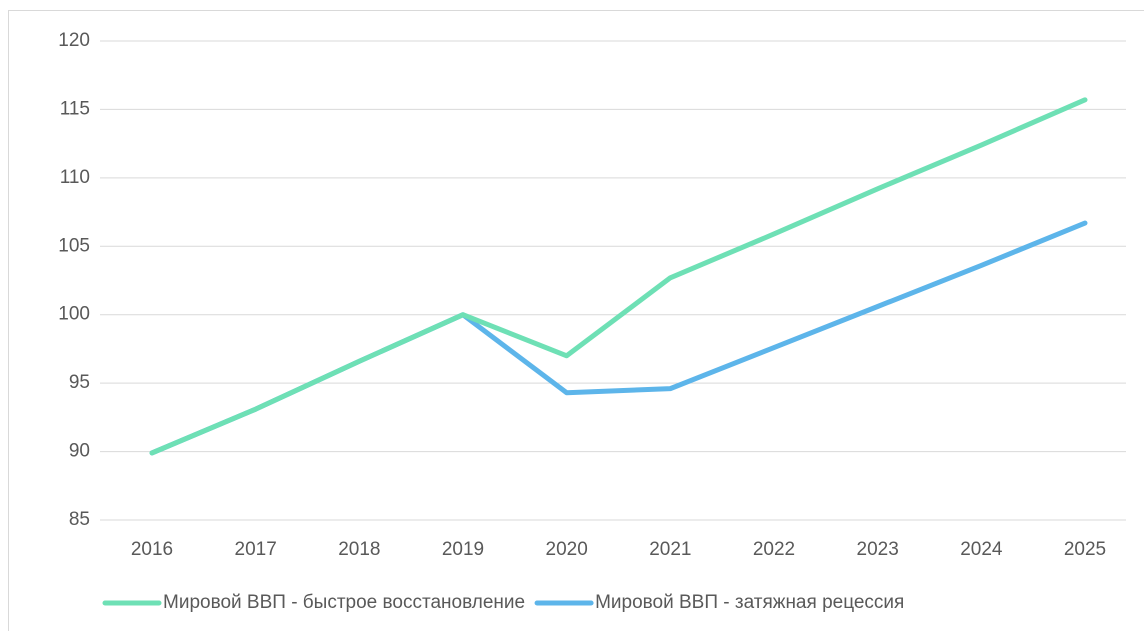 The height and width of the screenshot is (631, 1144). Describe the element at coordinates (74, 314) in the screenshot. I see `y-tick-label: 100` at that location.